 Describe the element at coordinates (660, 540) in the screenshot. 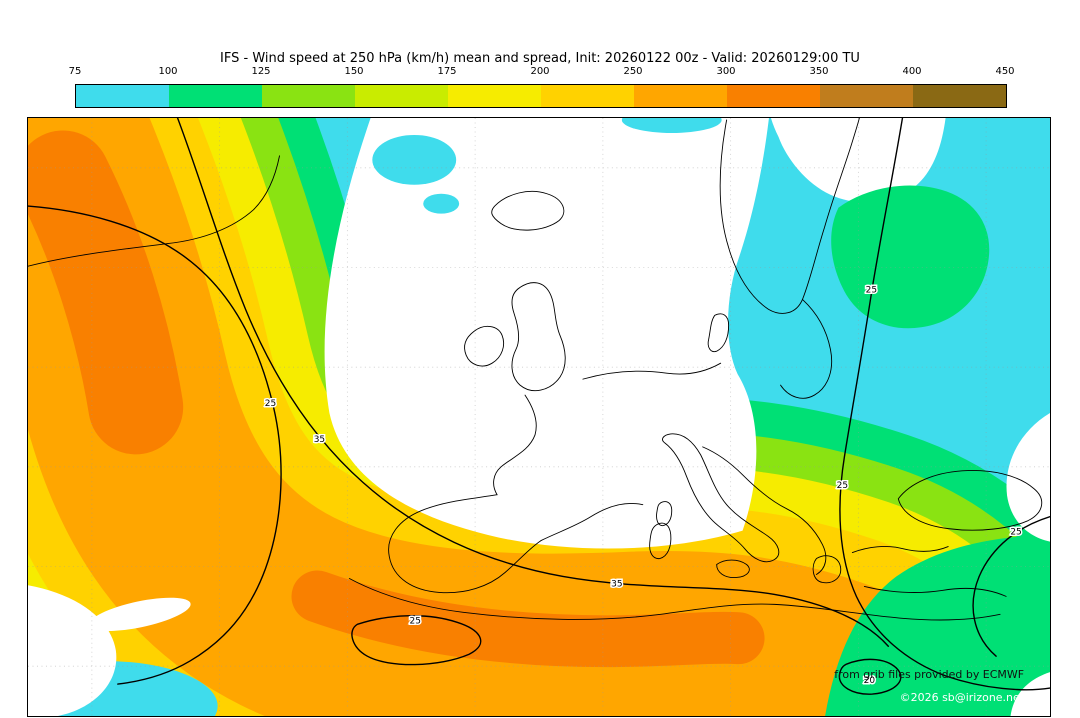

I see `coastline-sardinia` at that location.